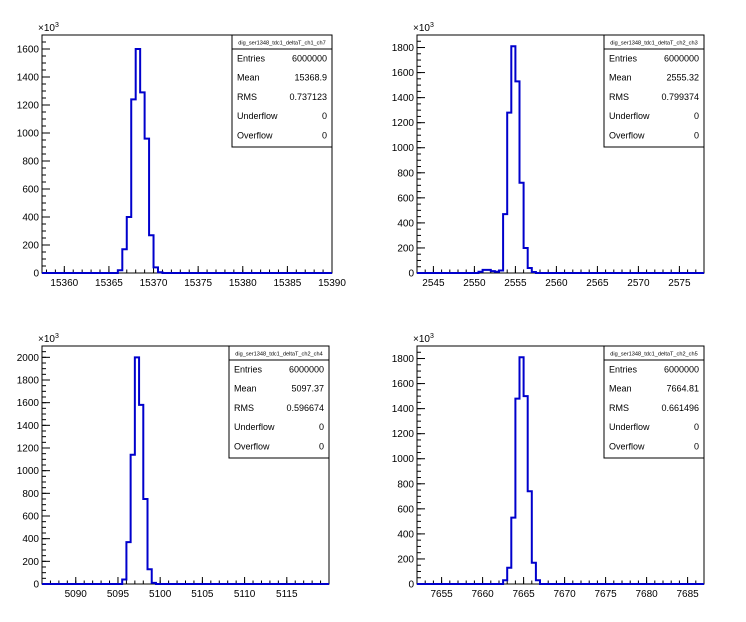 Image resolution: width=746 pixels, height=622 pixels. What do you see at coordinates (441, 594) in the screenshot?
I see `x-tick-label: 7655` at bounding box center [441, 594].